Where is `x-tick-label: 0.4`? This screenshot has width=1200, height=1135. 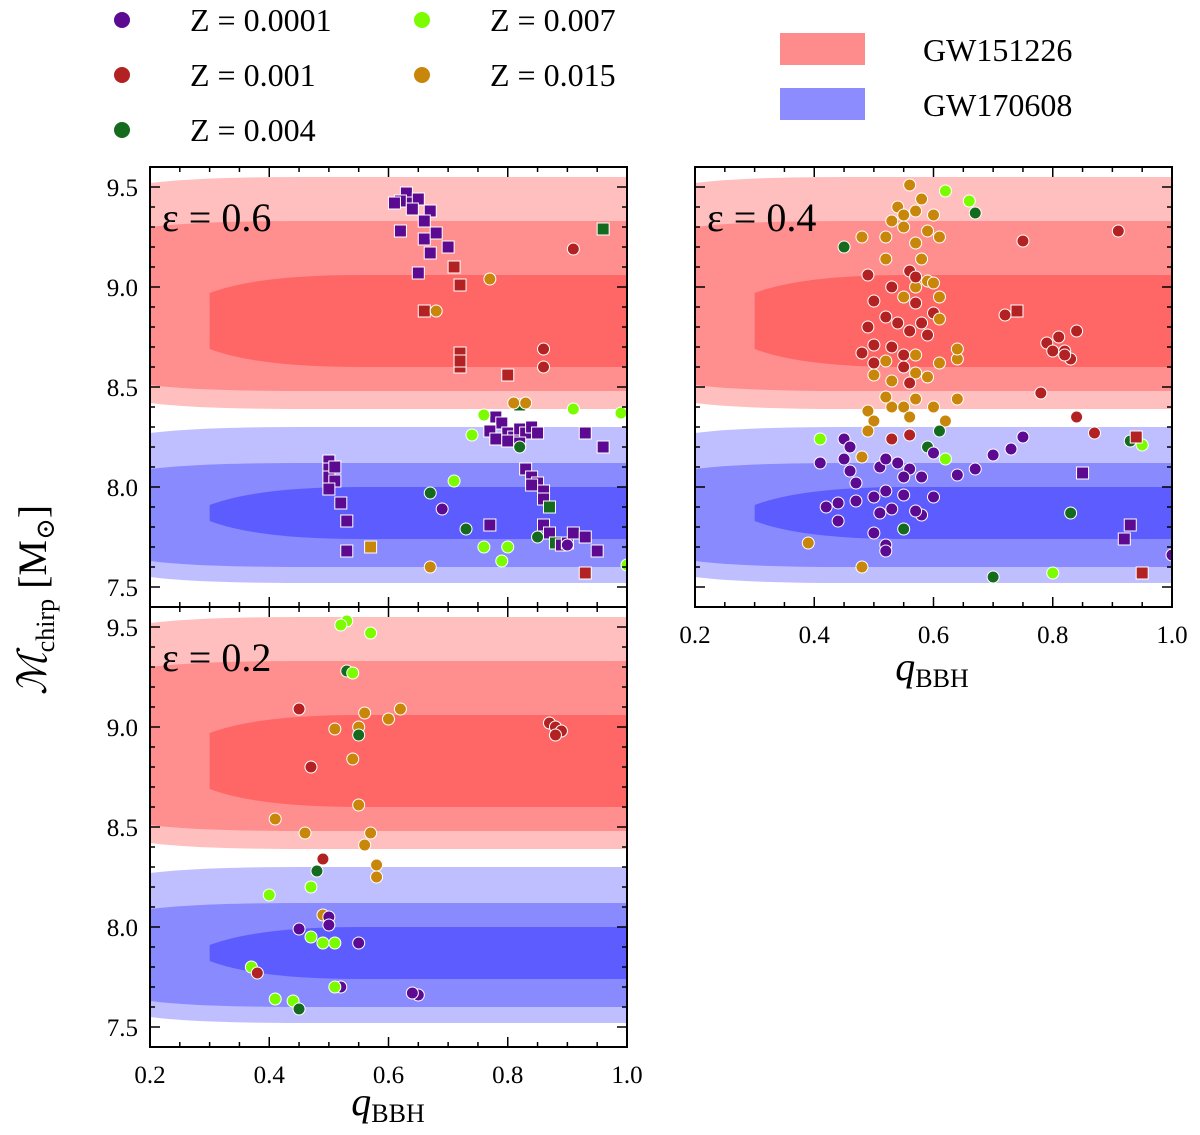
x-tick-label: 0.4 is located at coordinates (815, 635).